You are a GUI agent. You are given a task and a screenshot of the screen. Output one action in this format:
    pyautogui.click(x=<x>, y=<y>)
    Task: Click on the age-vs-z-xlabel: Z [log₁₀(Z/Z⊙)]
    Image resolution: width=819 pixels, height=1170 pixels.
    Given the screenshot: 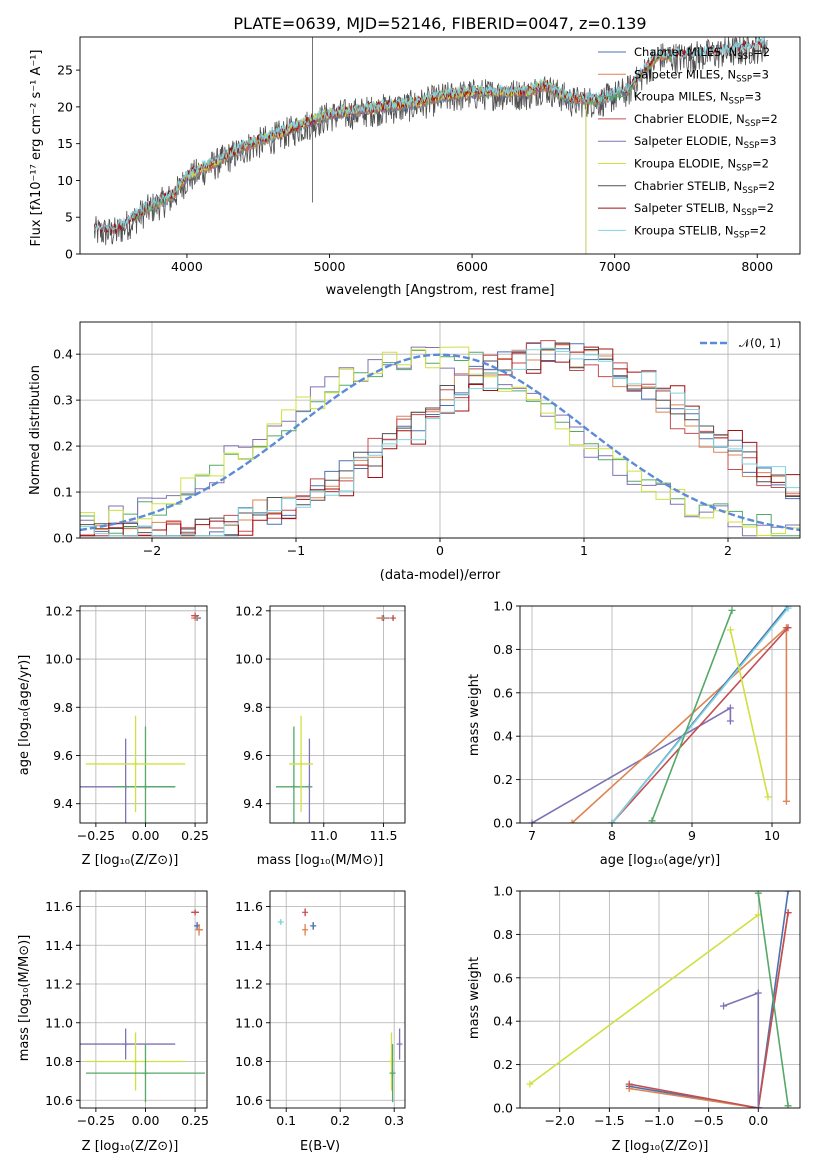 What is the action you would take?
    pyautogui.click(x=130, y=860)
    